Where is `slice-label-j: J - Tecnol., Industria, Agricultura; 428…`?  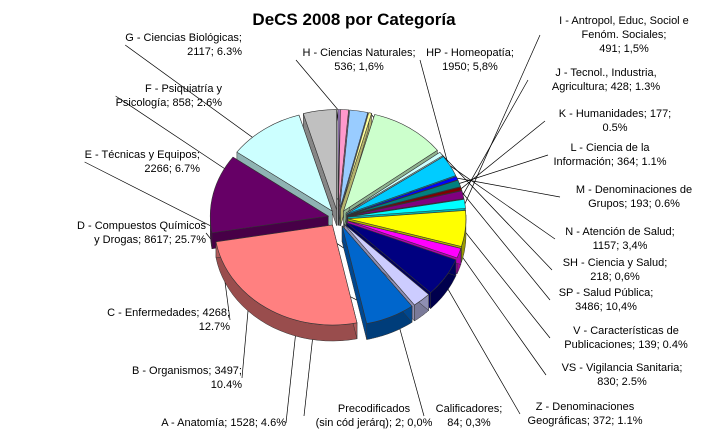
slice-label-j: J - Tecnol., Industria, Agricultura; 428… is located at coordinates (606, 80).